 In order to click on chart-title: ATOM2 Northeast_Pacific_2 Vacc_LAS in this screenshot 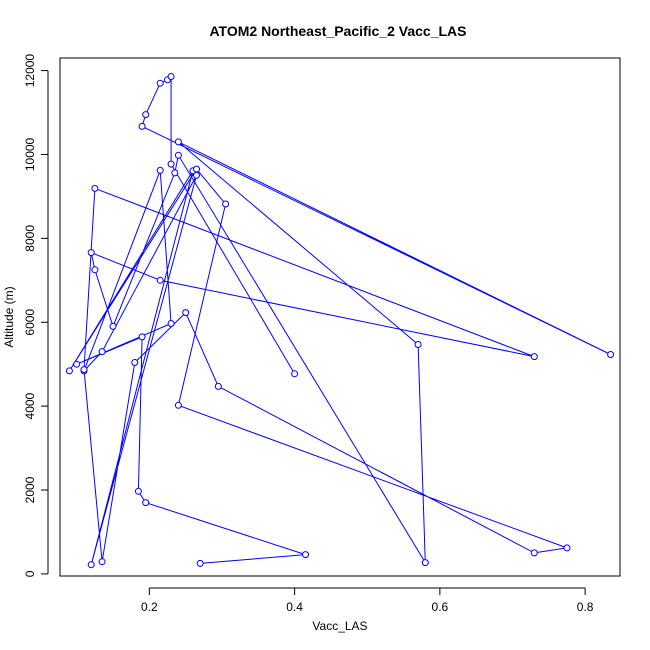, I will do `click(337, 31)`.